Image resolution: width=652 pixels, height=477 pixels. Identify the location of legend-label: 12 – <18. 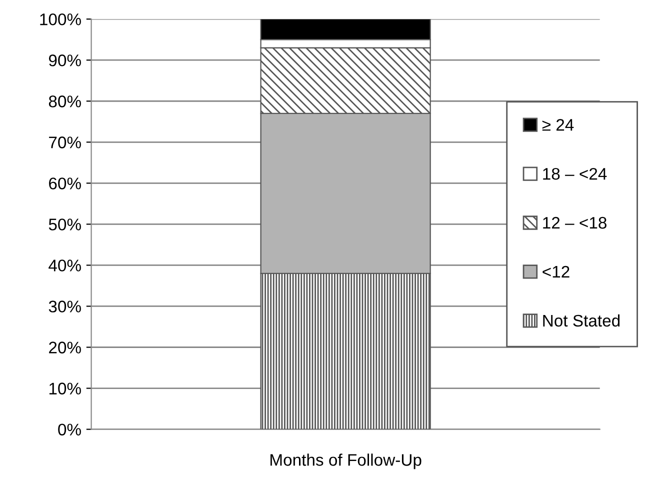
(574, 222).